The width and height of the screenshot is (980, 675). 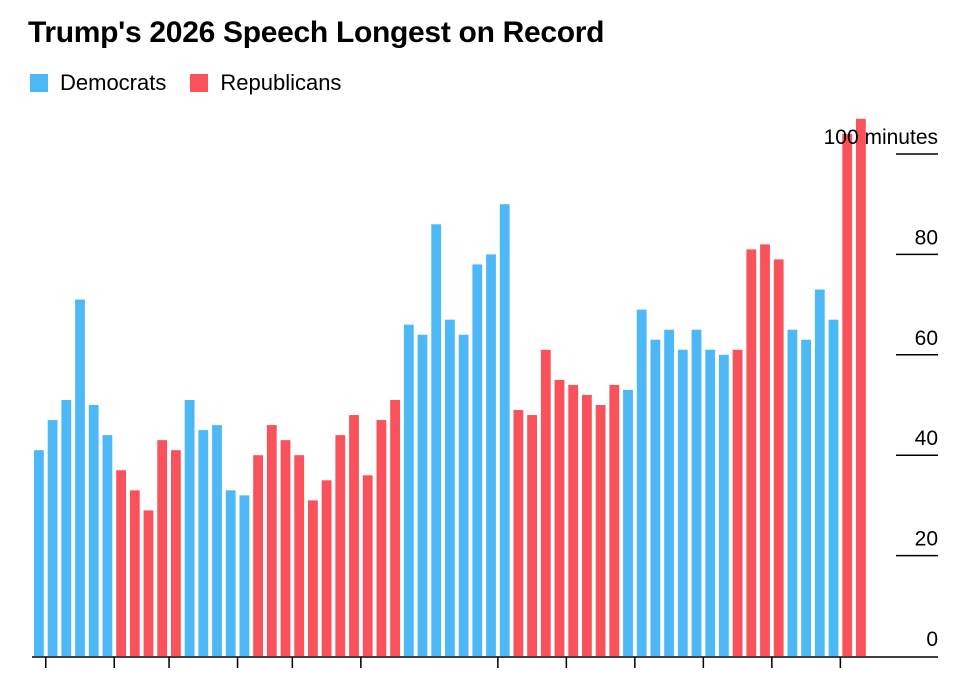 I want to click on y-tick-label: 0, so click(x=932, y=639).